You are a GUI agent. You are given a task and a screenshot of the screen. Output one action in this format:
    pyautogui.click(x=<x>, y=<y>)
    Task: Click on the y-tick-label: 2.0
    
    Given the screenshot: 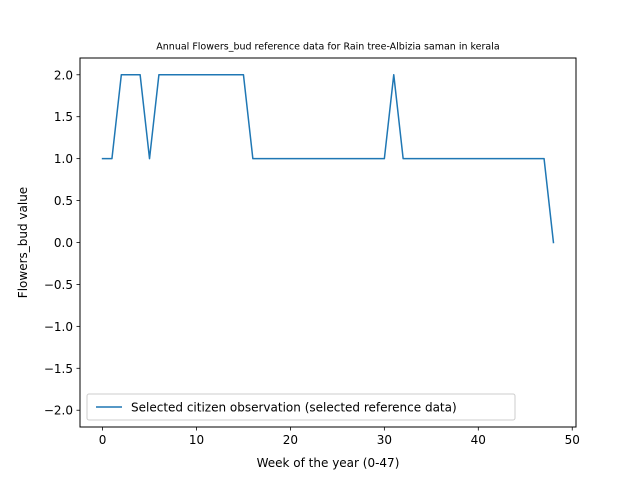 What is the action you would take?
    pyautogui.click(x=63, y=75)
    